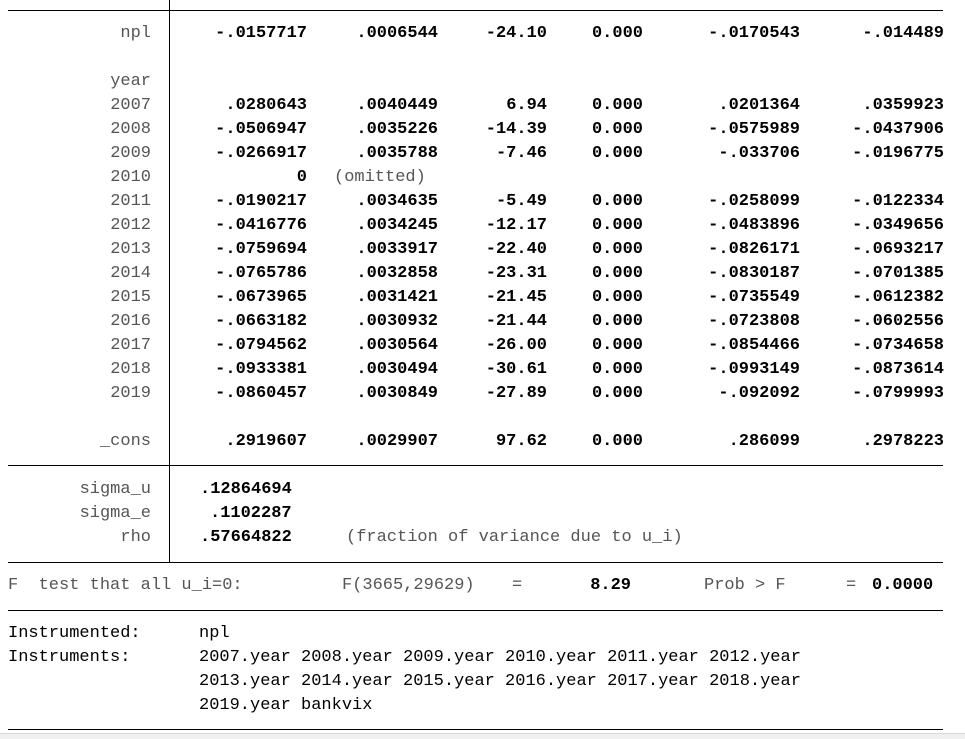 The image size is (965, 739). I want to click on coef: -.0933381, so click(261, 369).